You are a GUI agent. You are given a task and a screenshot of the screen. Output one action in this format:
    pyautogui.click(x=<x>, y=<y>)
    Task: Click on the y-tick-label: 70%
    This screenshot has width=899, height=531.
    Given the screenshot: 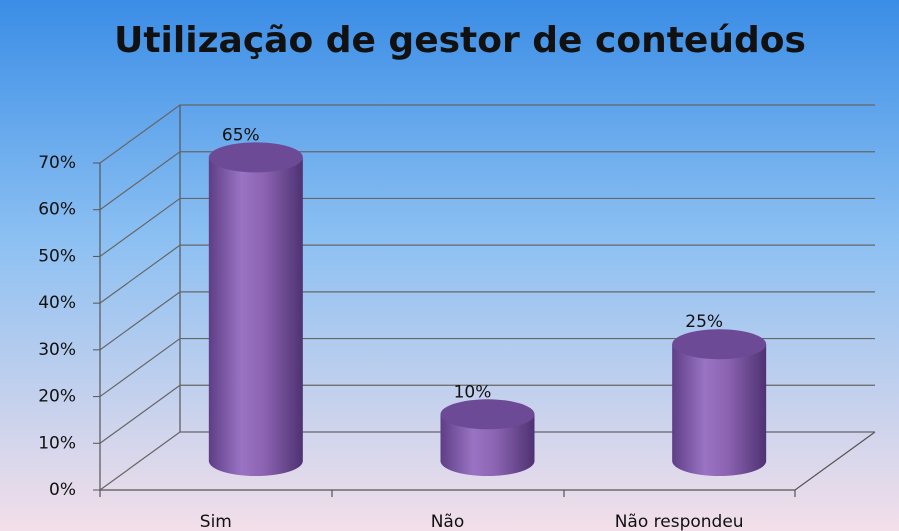 What is the action you would take?
    pyautogui.click(x=57, y=163)
    